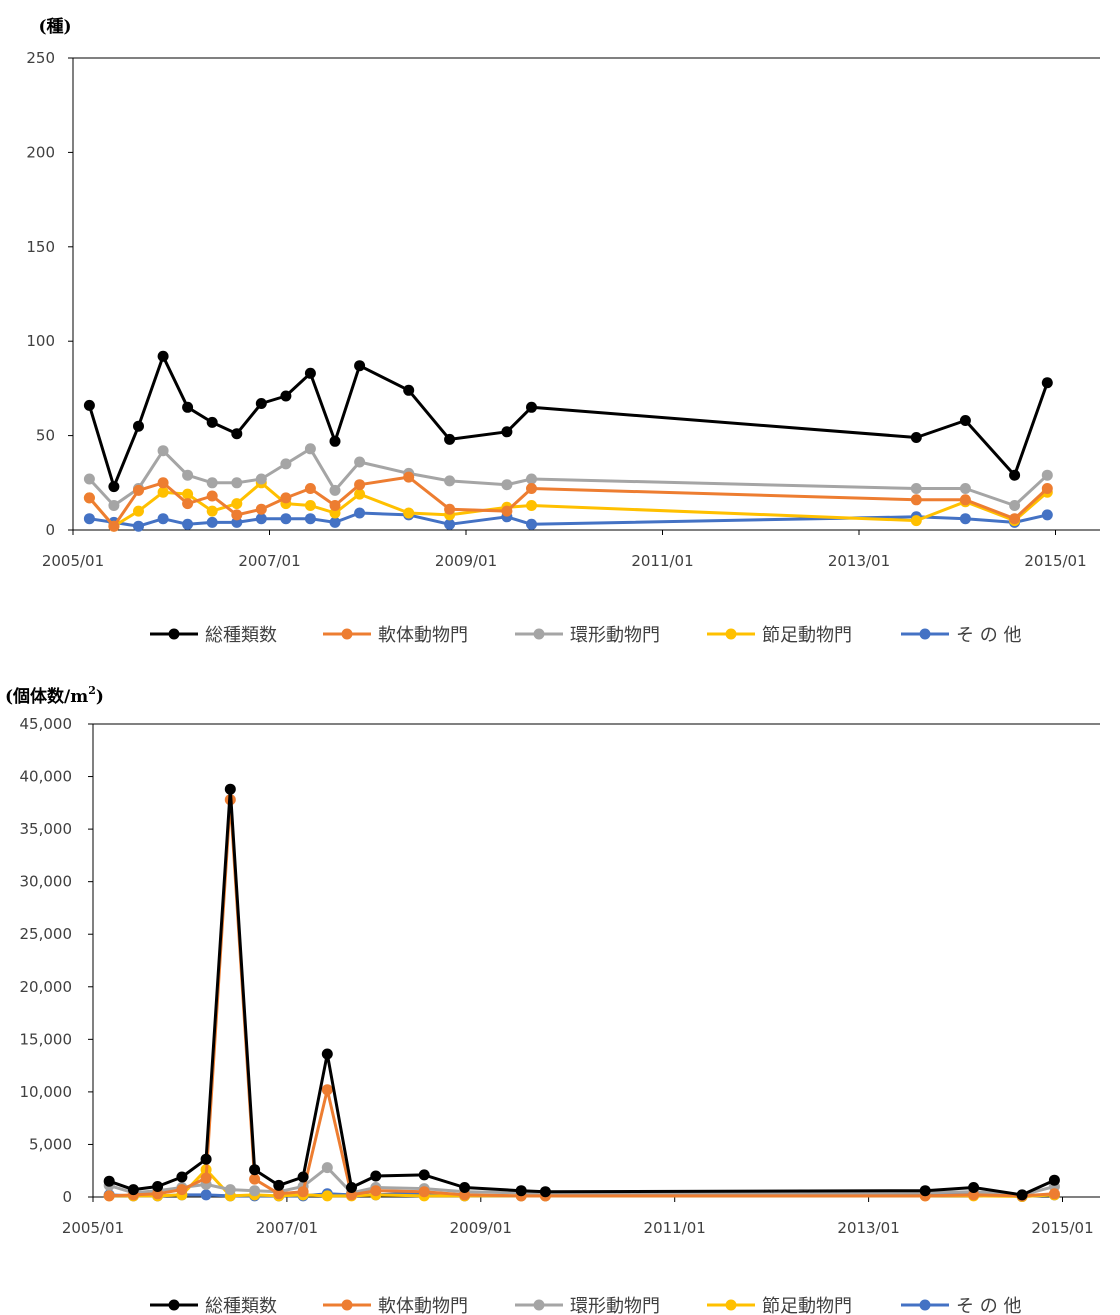  What do you see at coordinates (46, 934) in the screenshot?
I see `y-tick-label: 25,000` at bounding box center [46, 934].